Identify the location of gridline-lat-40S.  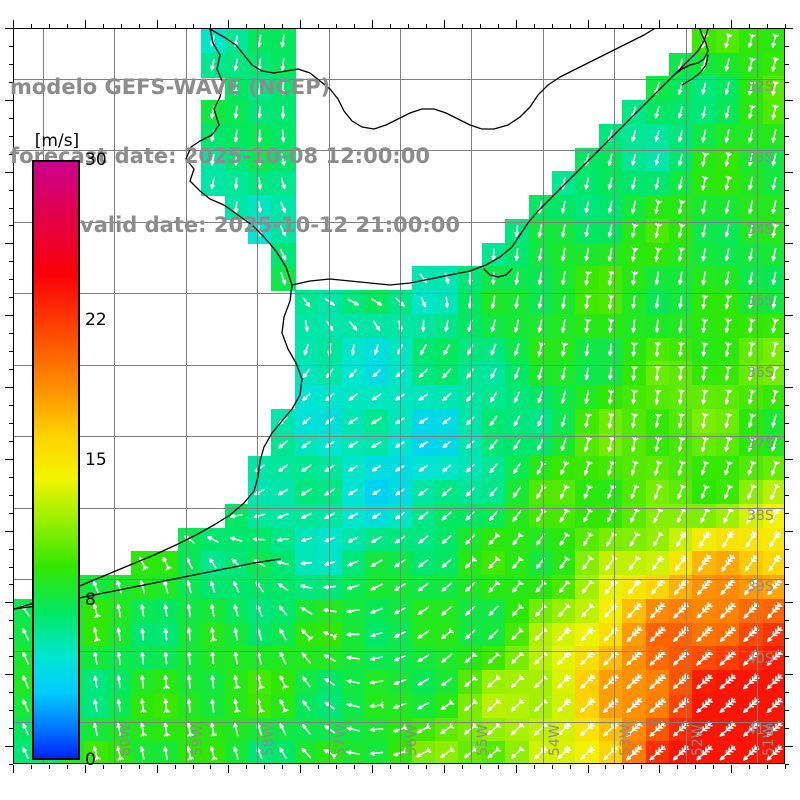
(399, 651).